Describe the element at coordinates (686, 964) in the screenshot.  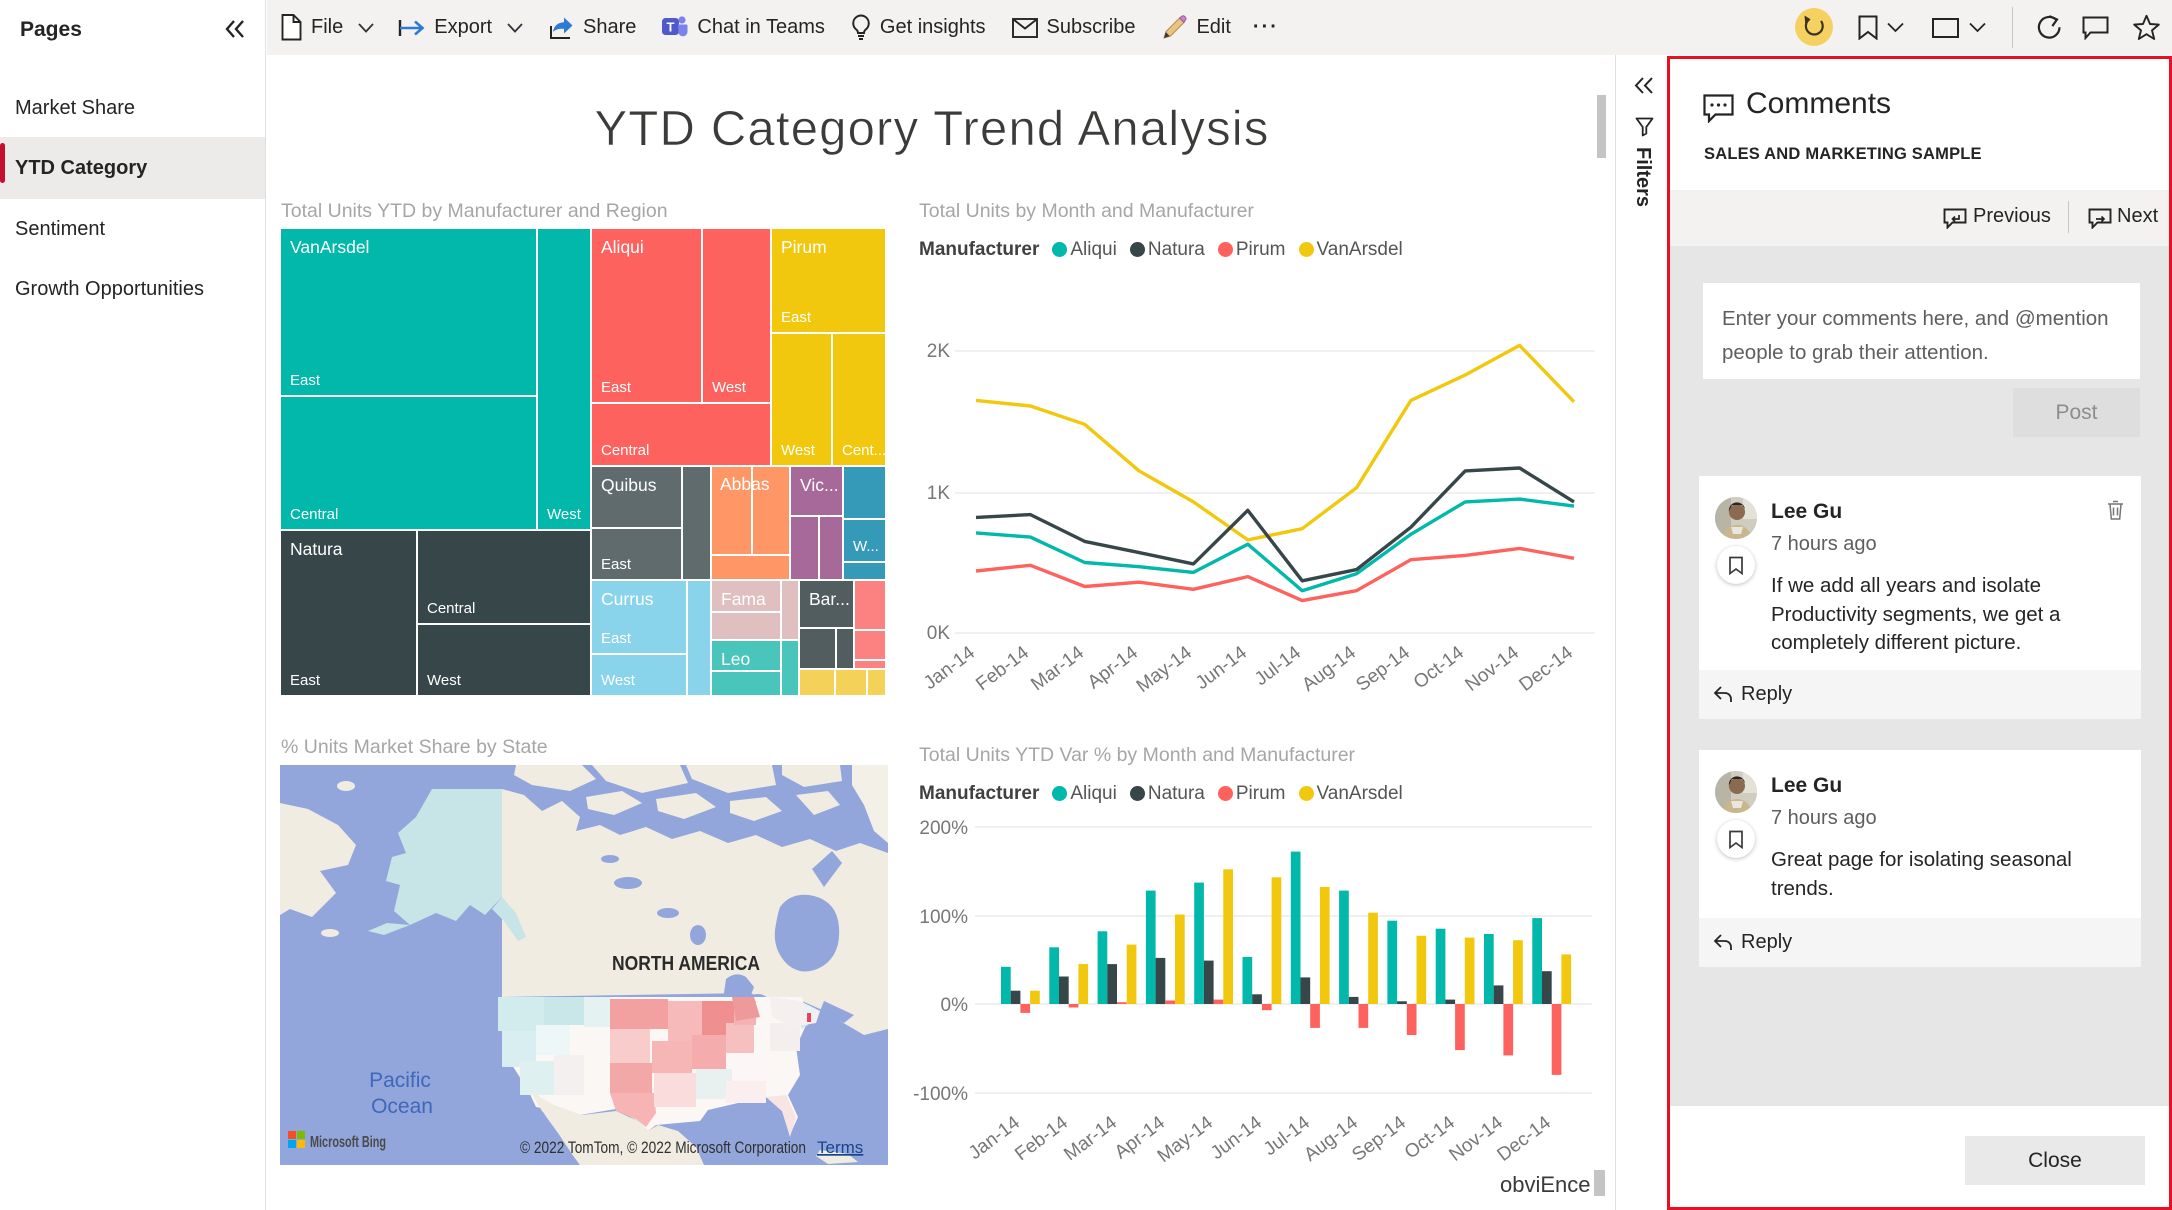
I see `svg-text: NORTH AMERICA` at that location.